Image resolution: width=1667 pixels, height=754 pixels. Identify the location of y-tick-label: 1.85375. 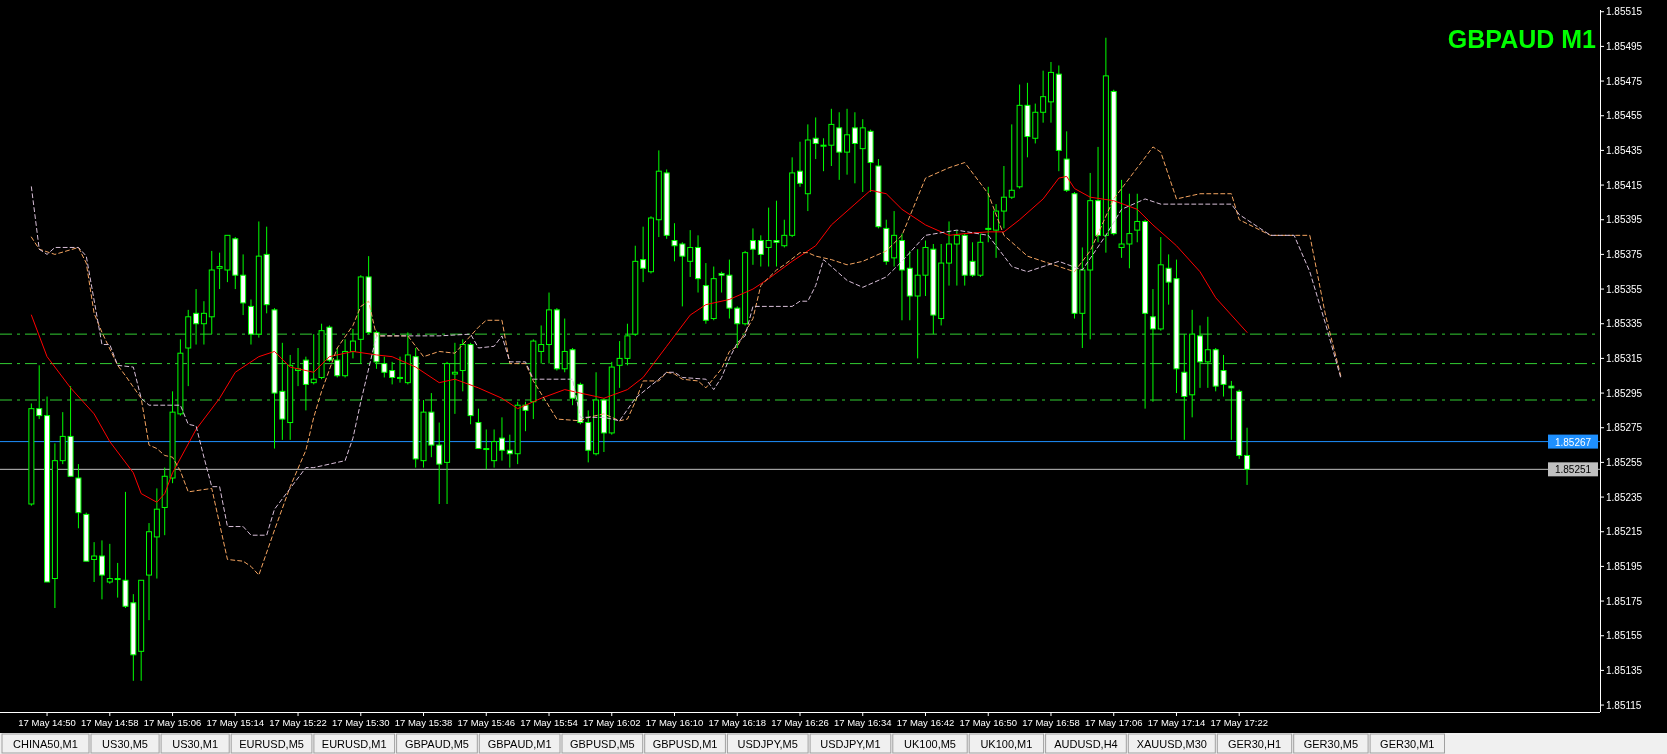
(1624, 254).